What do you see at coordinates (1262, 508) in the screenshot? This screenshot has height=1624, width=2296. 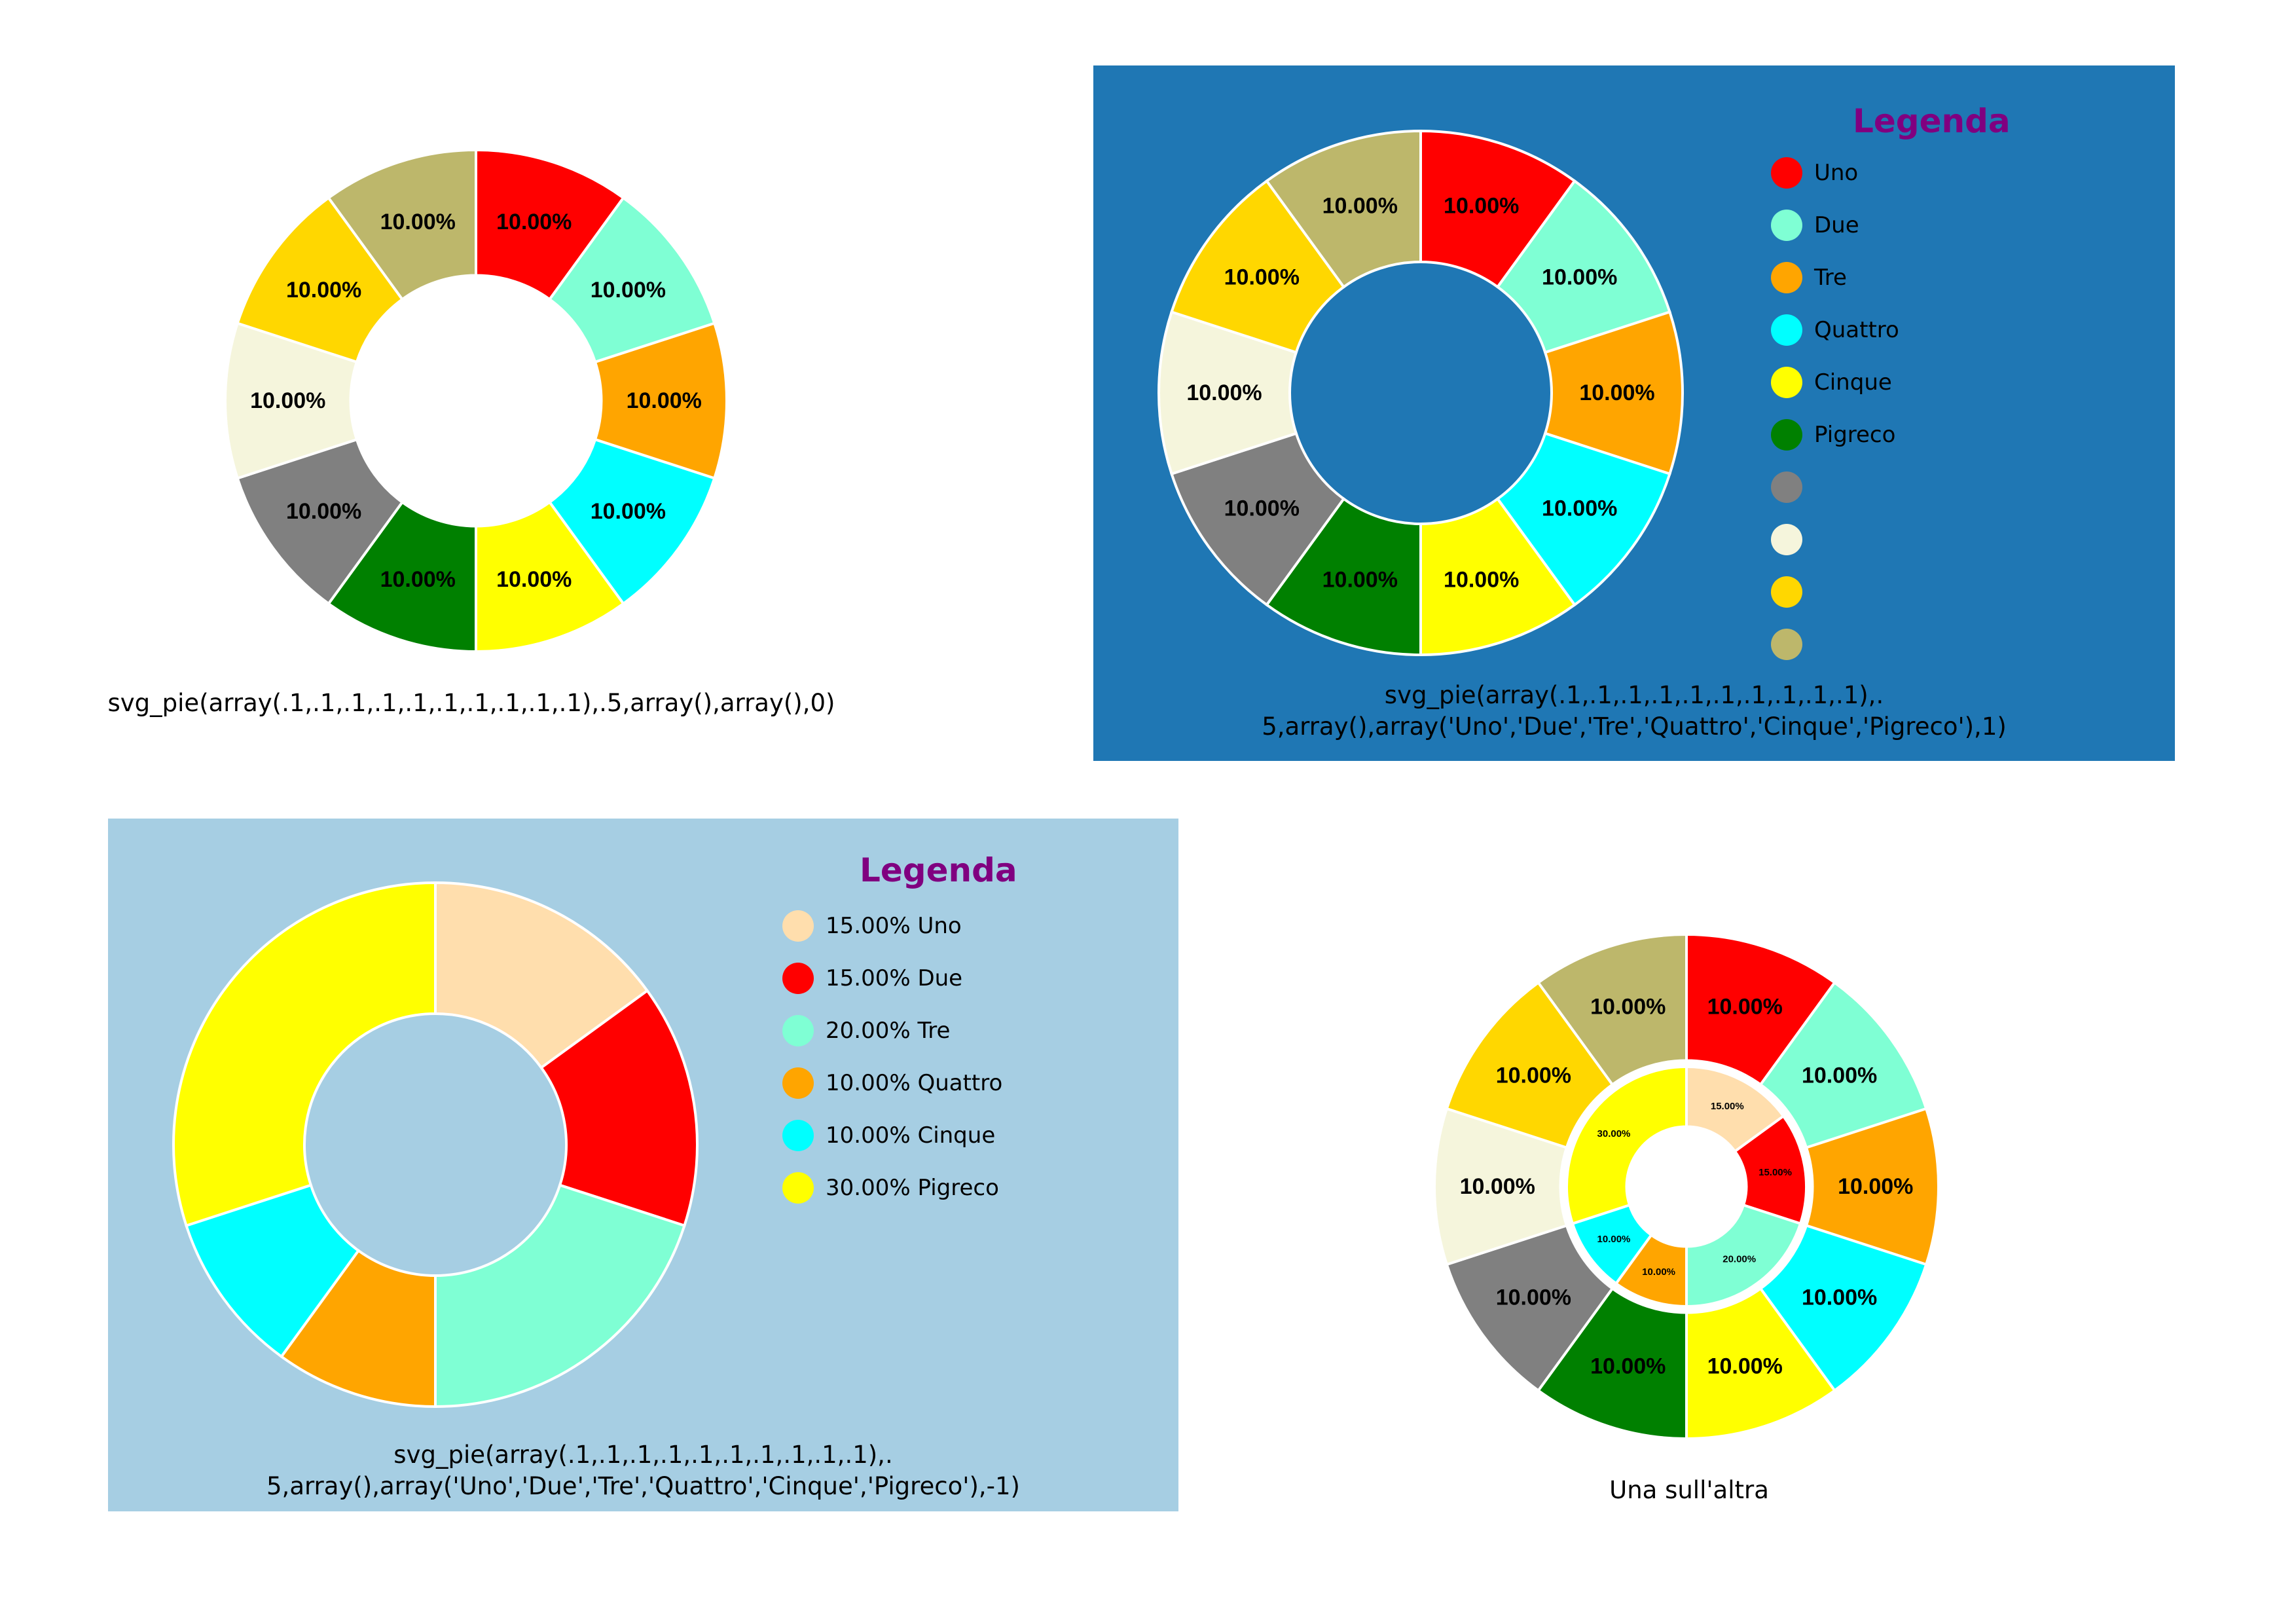 I see `chart-2-ring-1-label-7: 10.00%` at bounding box center [1262, 508].